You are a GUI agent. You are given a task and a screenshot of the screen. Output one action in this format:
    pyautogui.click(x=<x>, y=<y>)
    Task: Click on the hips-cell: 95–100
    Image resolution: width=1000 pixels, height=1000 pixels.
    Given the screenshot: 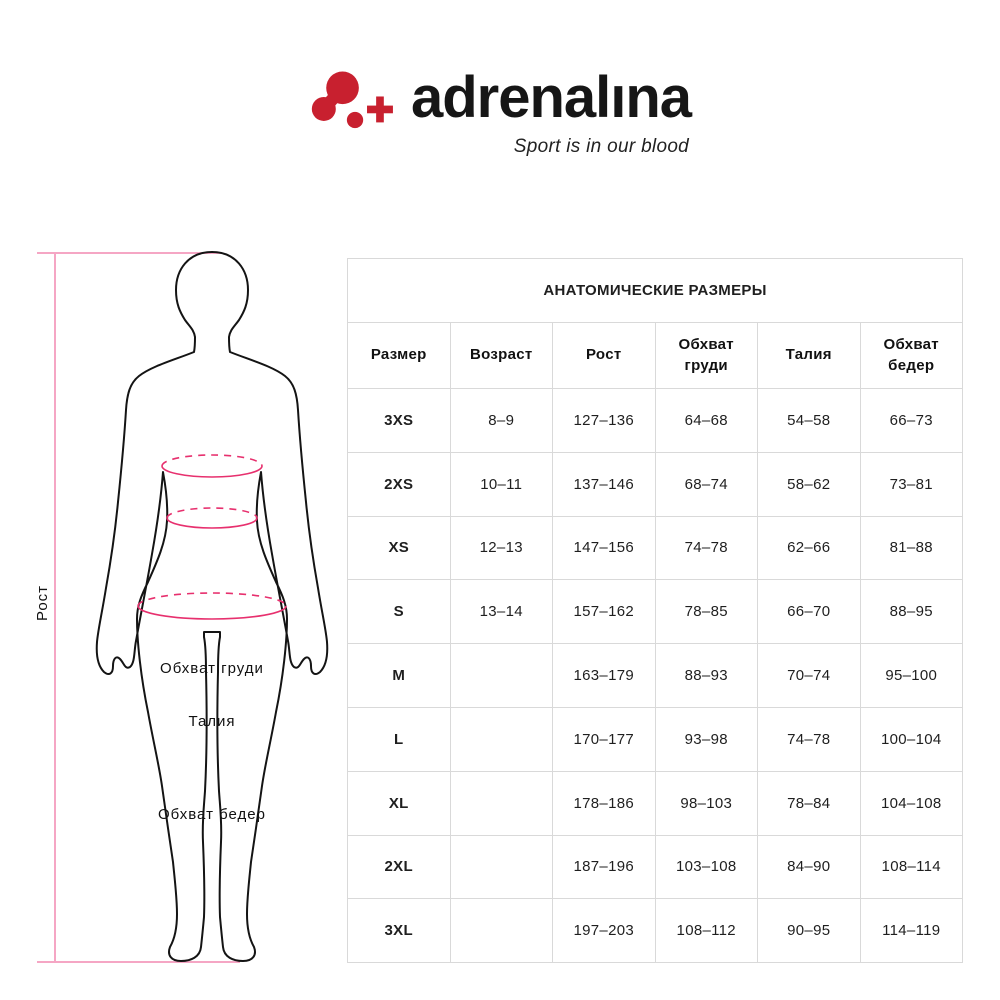 What is the action you would take?
    pyautogui.click(x=911, y=675)
    